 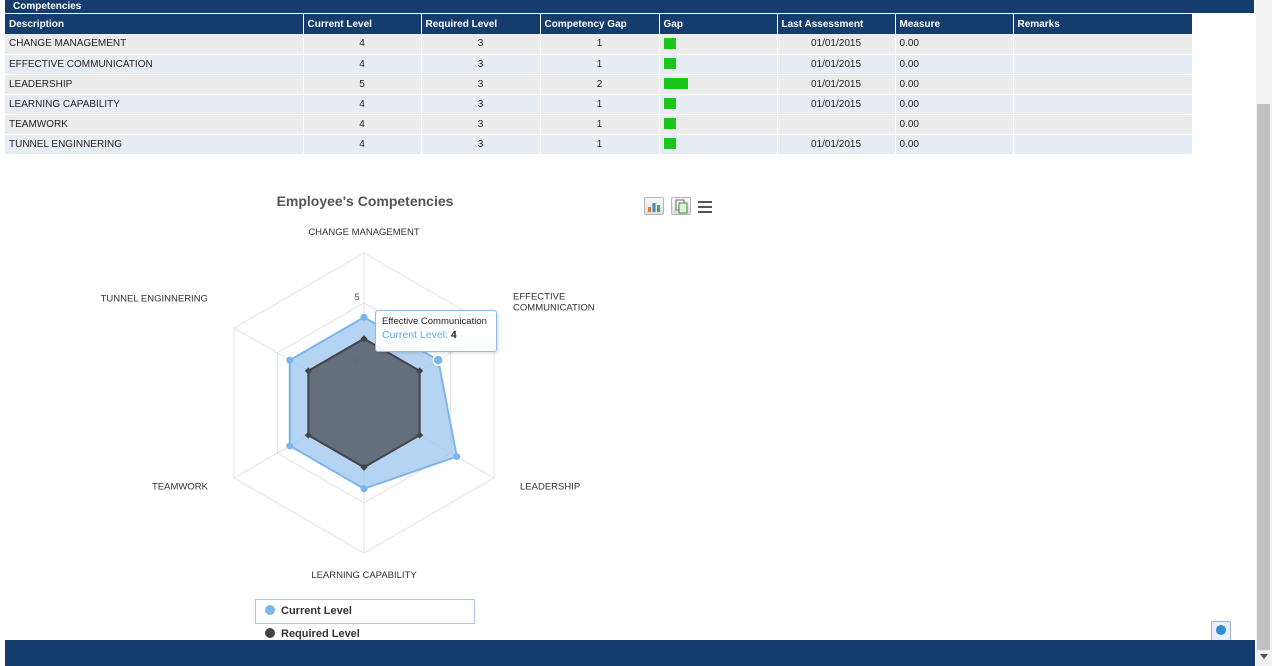 What do you see at coordinates (154, 44) in the screenshot?
I see `cell-description: CHANGE MANAGEMENT` at bounding box center [154, 44].